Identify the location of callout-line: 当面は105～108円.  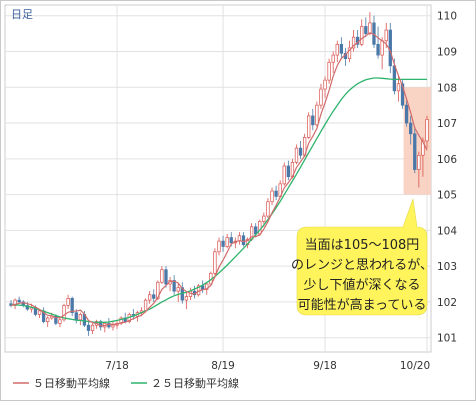
(362, 245).